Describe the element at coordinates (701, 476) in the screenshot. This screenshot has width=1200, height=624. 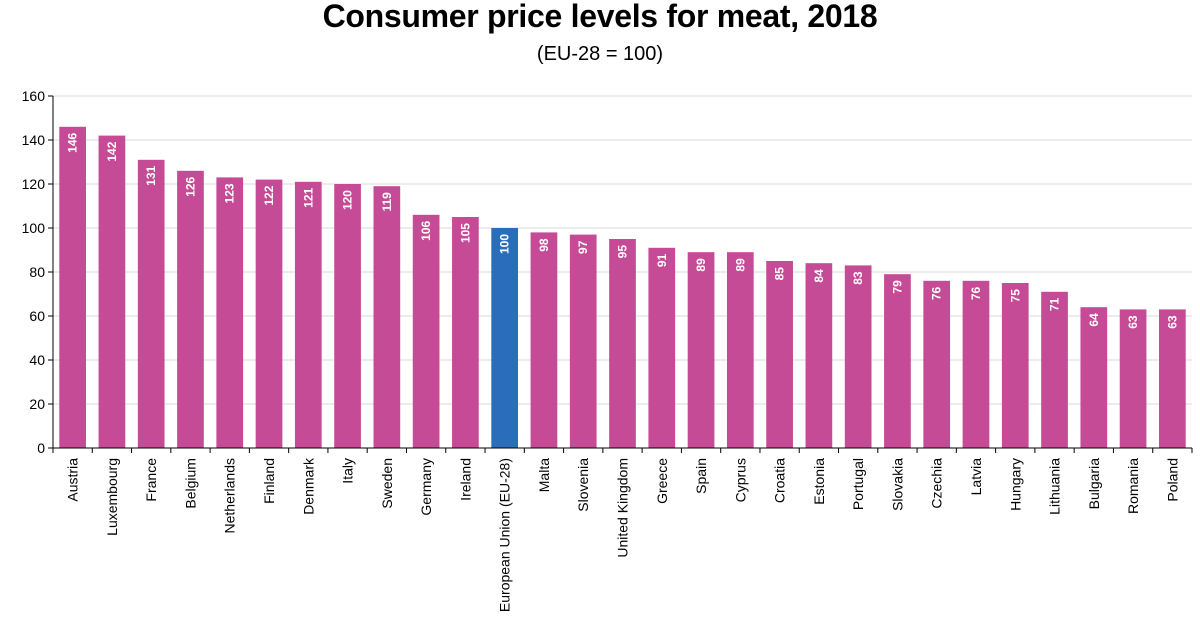
I see `x-tick-label: Spain` at that location.